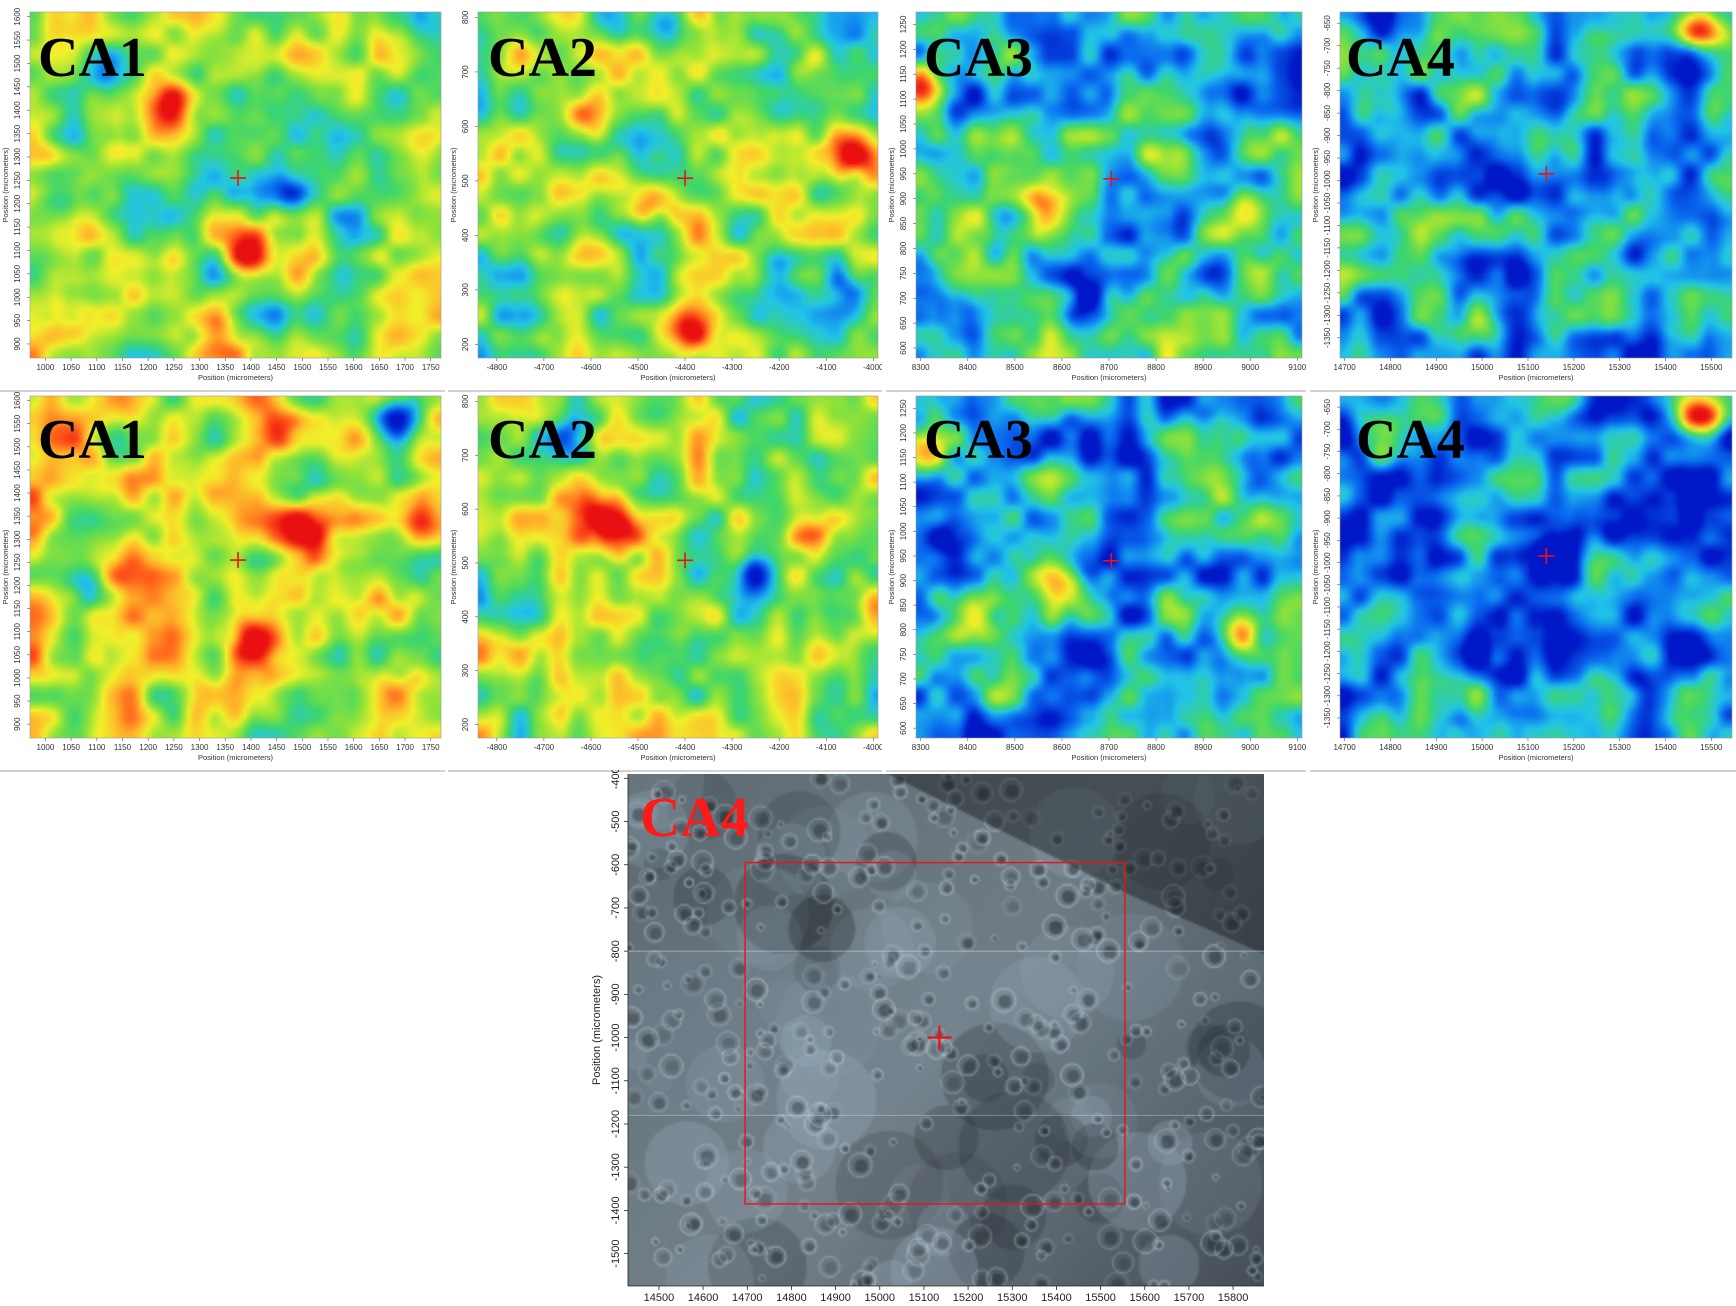 The image size is (1736, 1306). I want to click on x-tick-label: 8500, so click(1015, 367).